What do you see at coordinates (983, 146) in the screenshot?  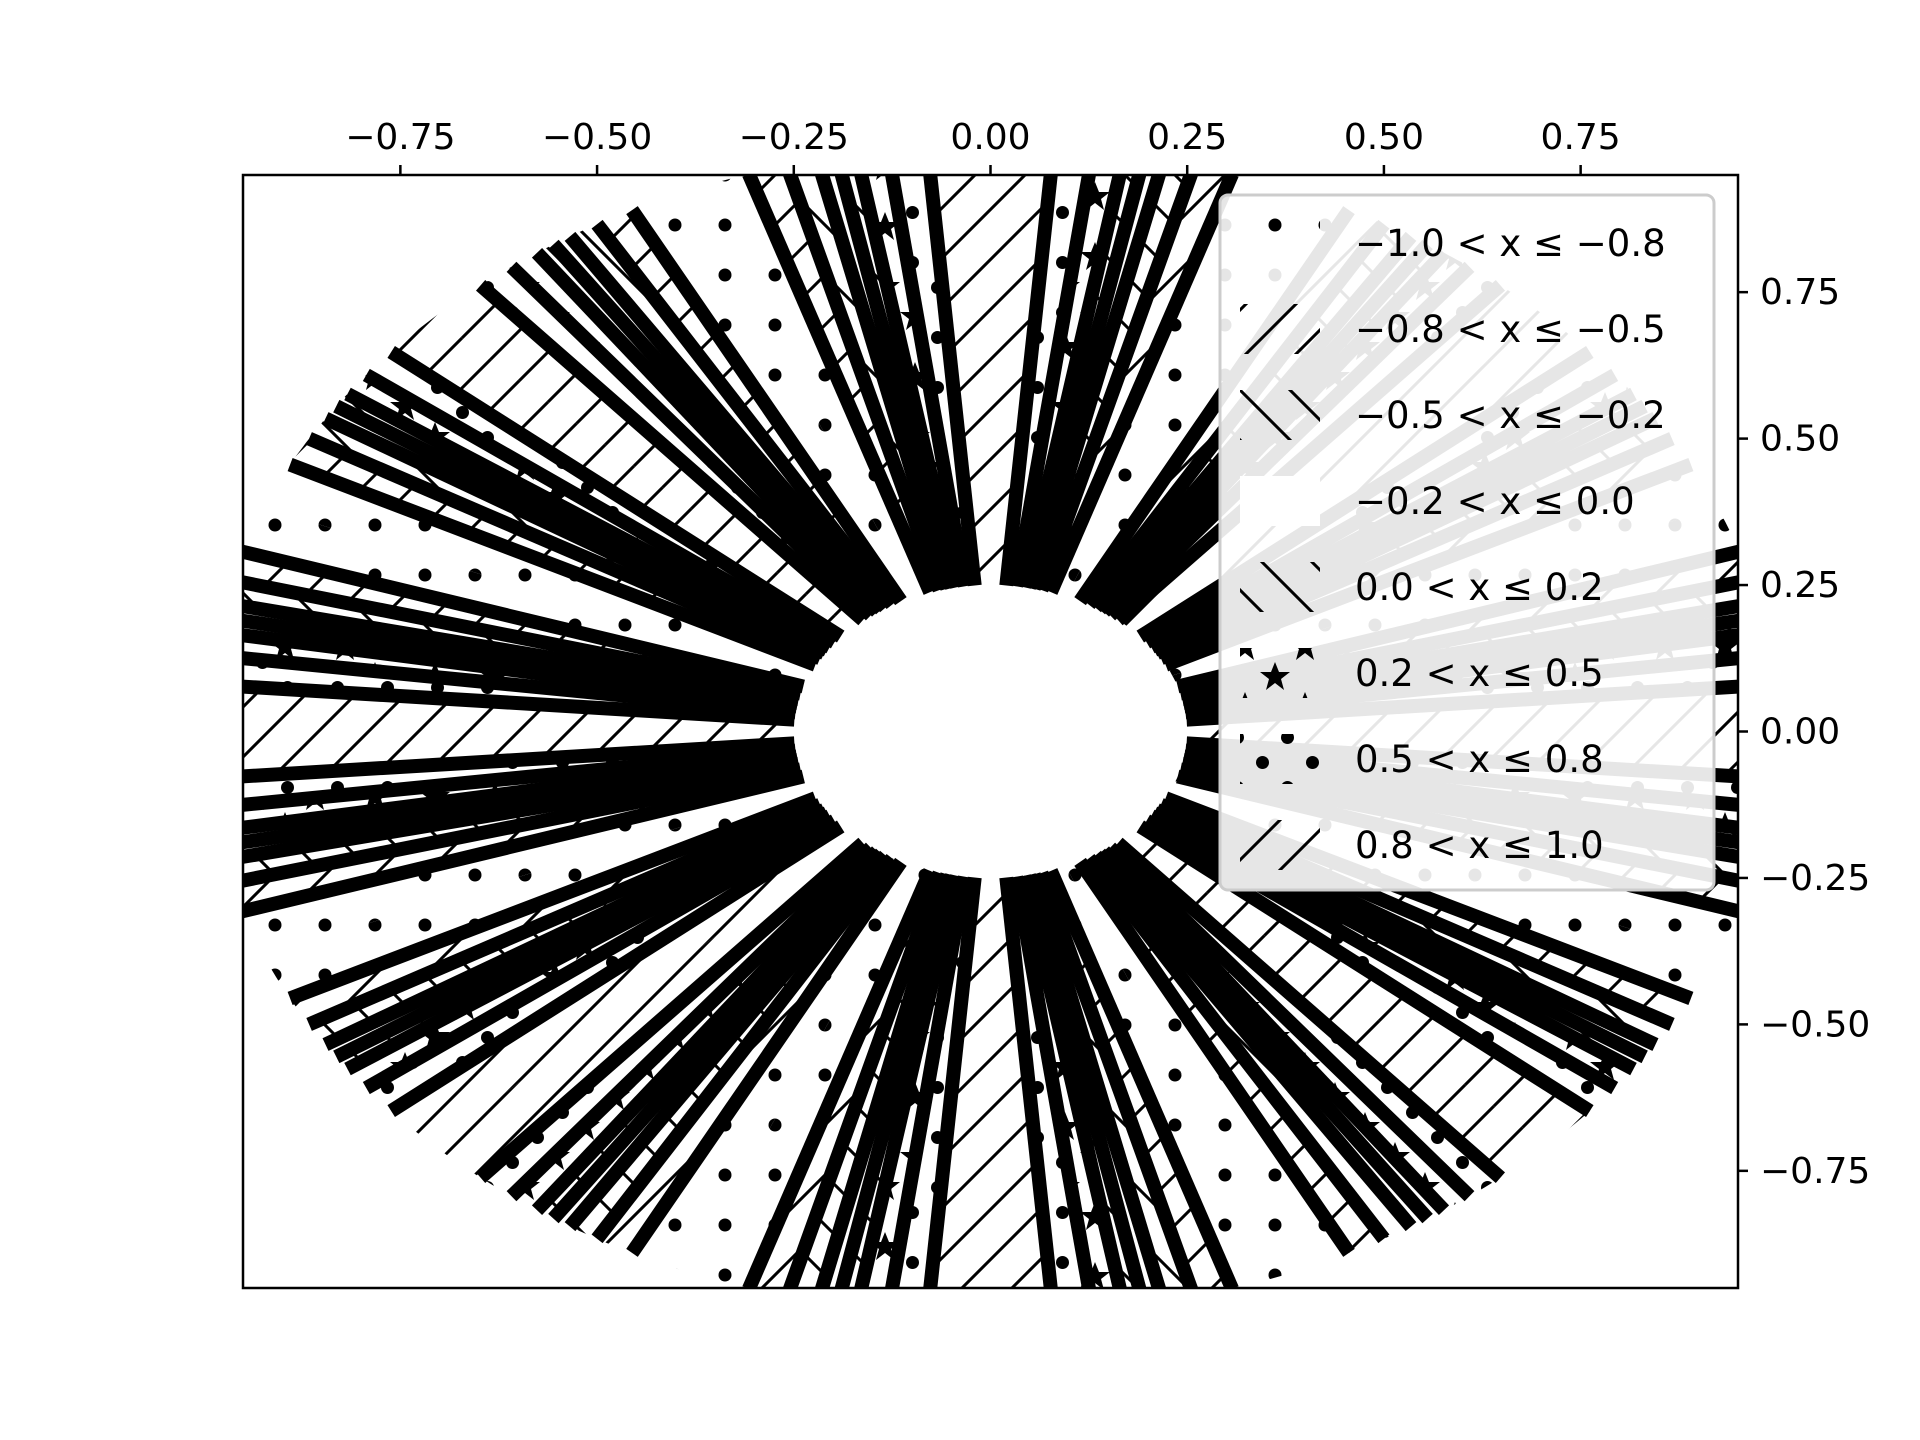 I see `x-axis-top: −0.75 −0.50 −0.25 0.00 0.25 0.50 0.75` at bounding box center [983, 146].